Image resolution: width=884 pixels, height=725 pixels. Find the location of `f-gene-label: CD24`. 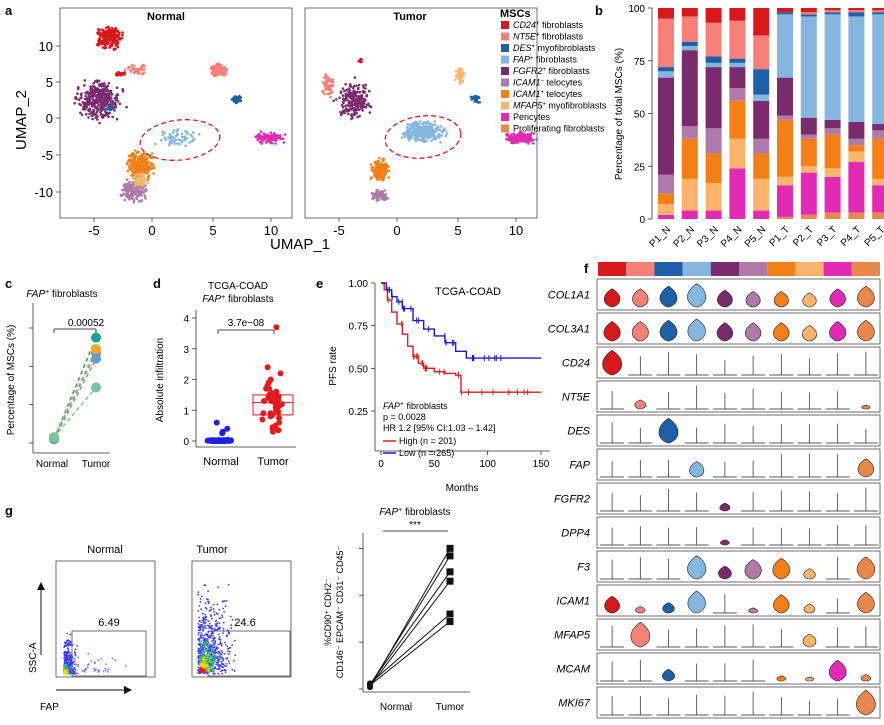

f-gene-label: CD24 is located at coordinates (576, 364).